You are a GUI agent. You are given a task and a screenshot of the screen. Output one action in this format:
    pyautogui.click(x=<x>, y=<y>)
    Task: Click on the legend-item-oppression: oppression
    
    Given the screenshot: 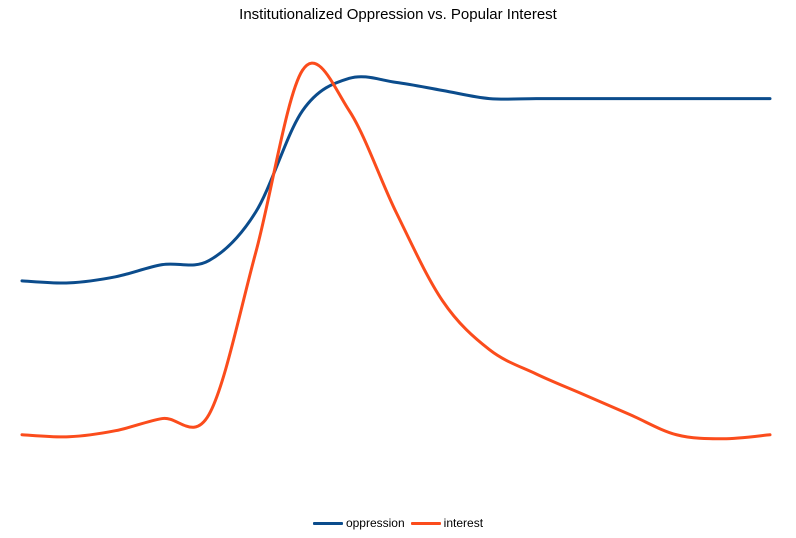 What is the action you would take?
    pyautogui.click(x=358, y=523)
    